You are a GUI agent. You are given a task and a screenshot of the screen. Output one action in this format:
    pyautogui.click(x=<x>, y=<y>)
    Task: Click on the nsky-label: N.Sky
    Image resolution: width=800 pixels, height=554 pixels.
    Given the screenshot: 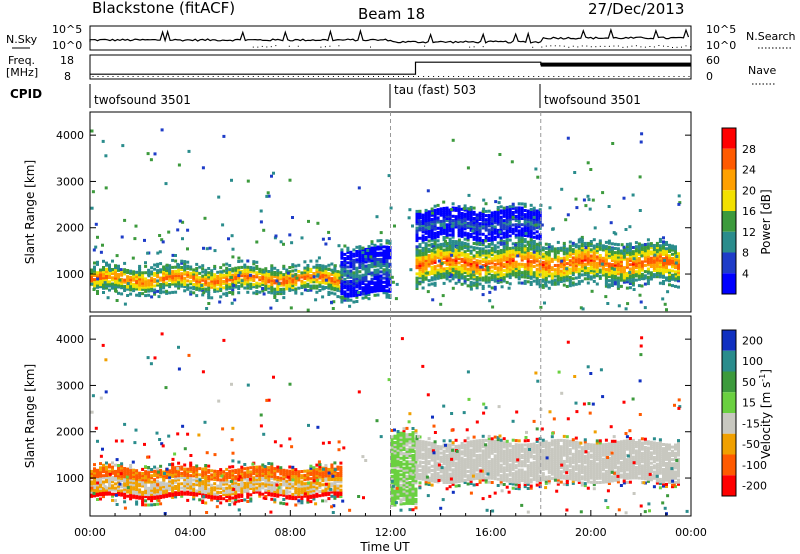 What is the action you would take?
    pyautogui.click(x=22, y=39)
    